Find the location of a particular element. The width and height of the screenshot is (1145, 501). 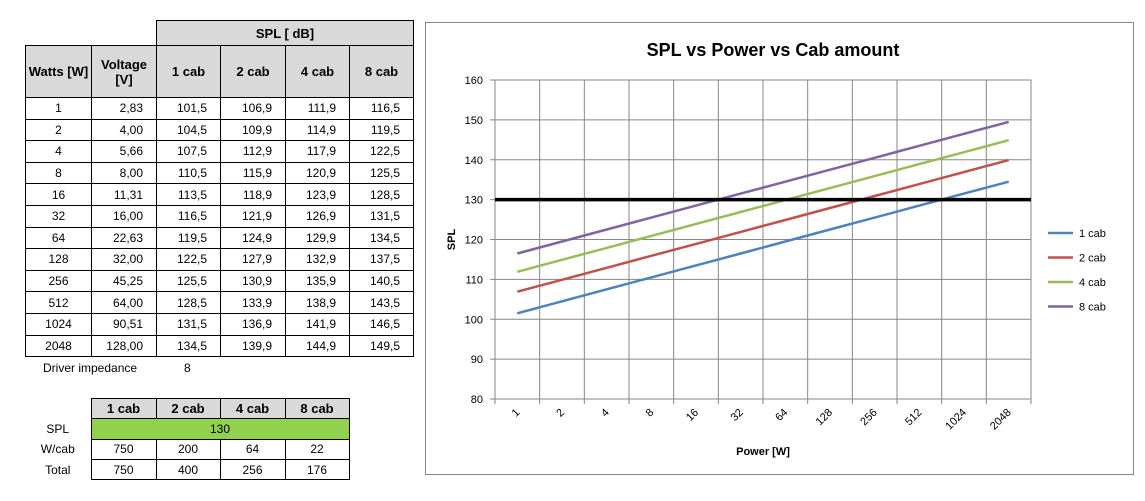

table-row: 4 5,66 107,5 112,9 117,9 122,5 is located at coordinates (219, 151).